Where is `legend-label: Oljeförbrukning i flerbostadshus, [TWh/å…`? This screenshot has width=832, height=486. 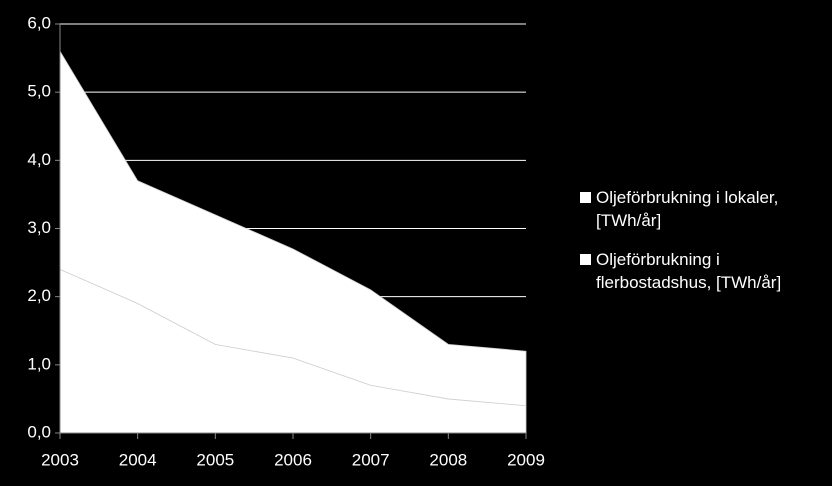 legend-label: Oljeförbrukning i flerbostadshus, [TWh/å… is located at coordinates (689, 271).